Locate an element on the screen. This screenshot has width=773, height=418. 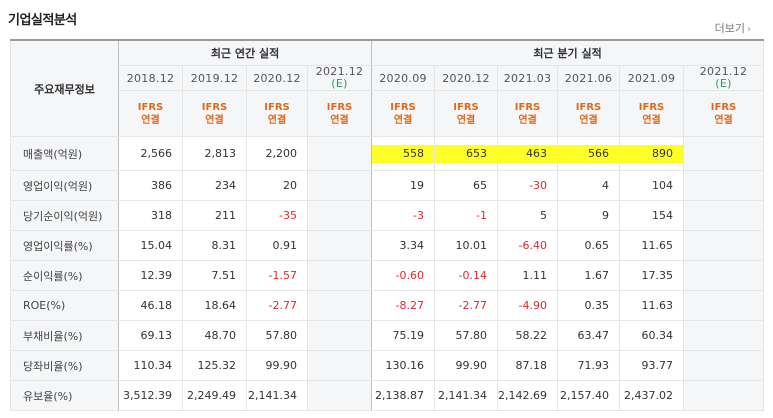
table-cell: -0.14 is located at coordinates (466, 275).